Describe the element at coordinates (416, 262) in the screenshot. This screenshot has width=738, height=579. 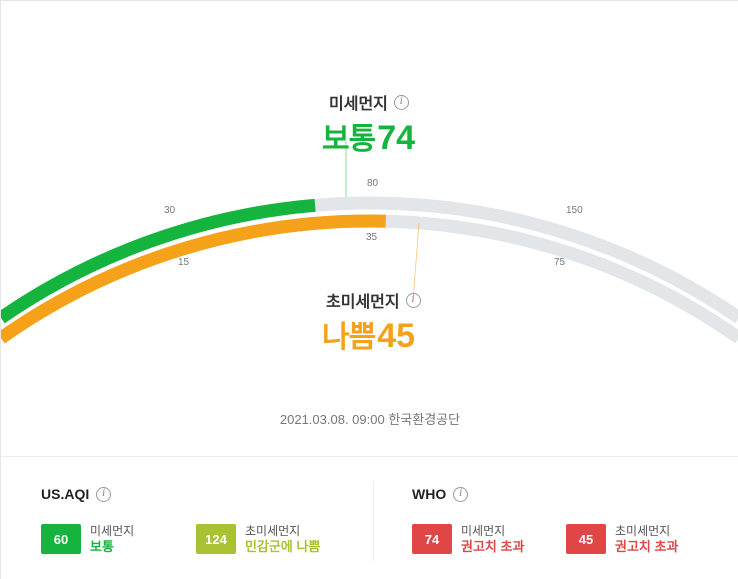
I see `pm25-pointer-line` at that location.